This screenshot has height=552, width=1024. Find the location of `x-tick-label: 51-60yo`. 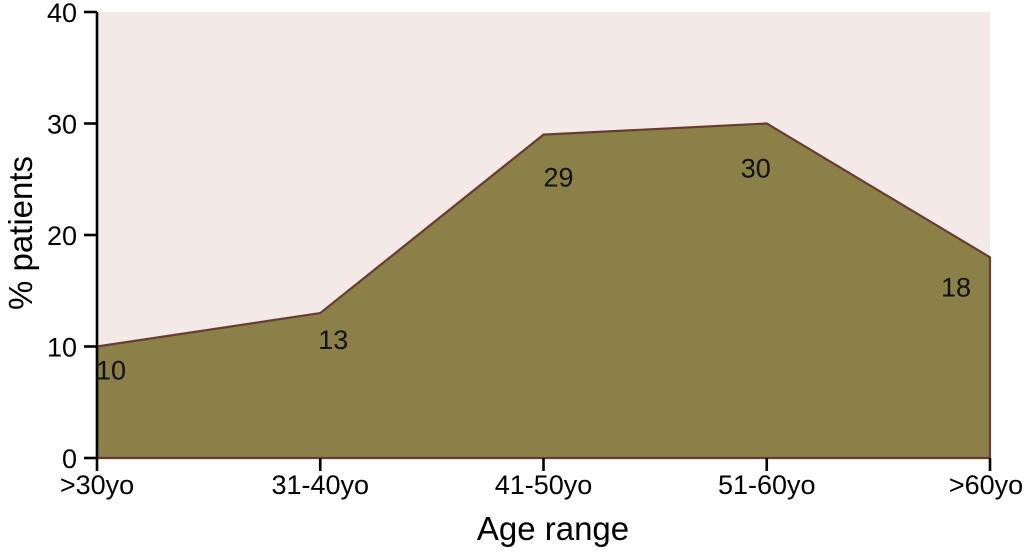

x-tick-label: 51-60yo is located at coordinates (767, 485).